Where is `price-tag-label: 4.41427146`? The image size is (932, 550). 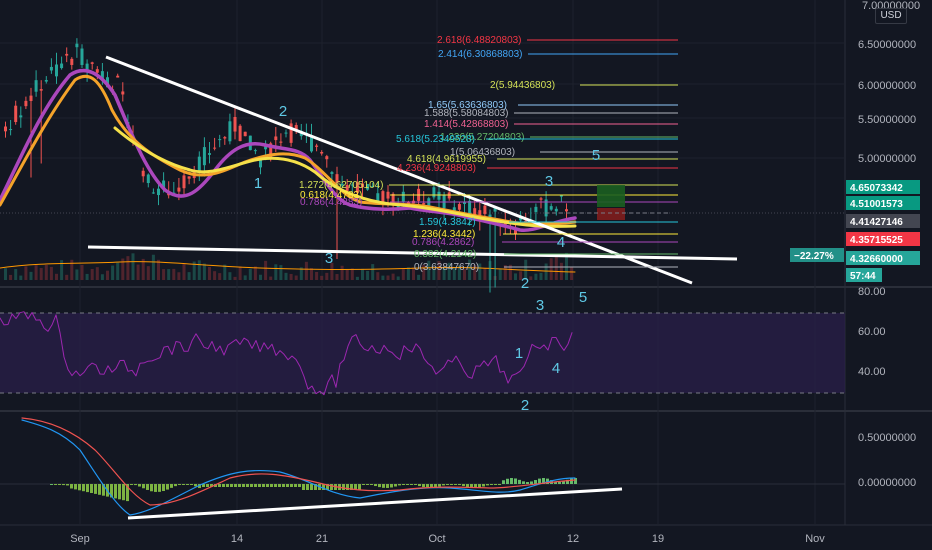
price-tag-label: 4.41427146 is located at coordinates (876, 222).